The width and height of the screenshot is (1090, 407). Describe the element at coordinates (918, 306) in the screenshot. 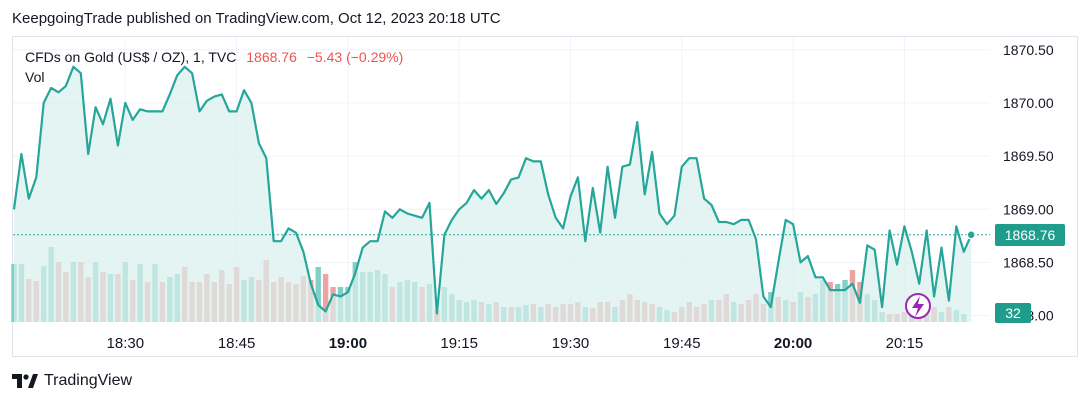

I see `lightning-icon` at that location.